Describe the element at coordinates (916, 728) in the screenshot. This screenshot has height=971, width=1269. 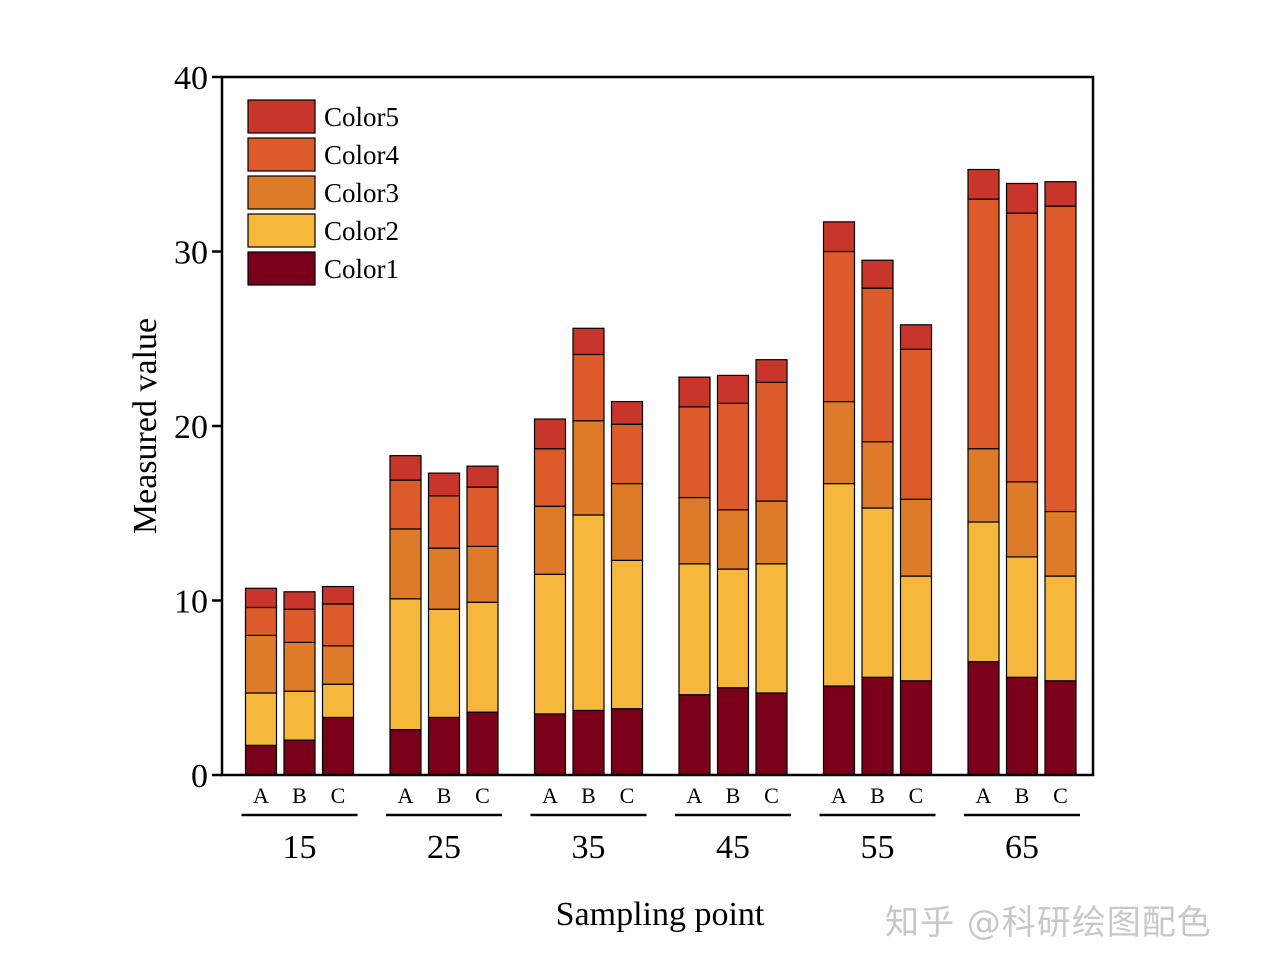
I see `bar-segment-color1-55-C` at that location.